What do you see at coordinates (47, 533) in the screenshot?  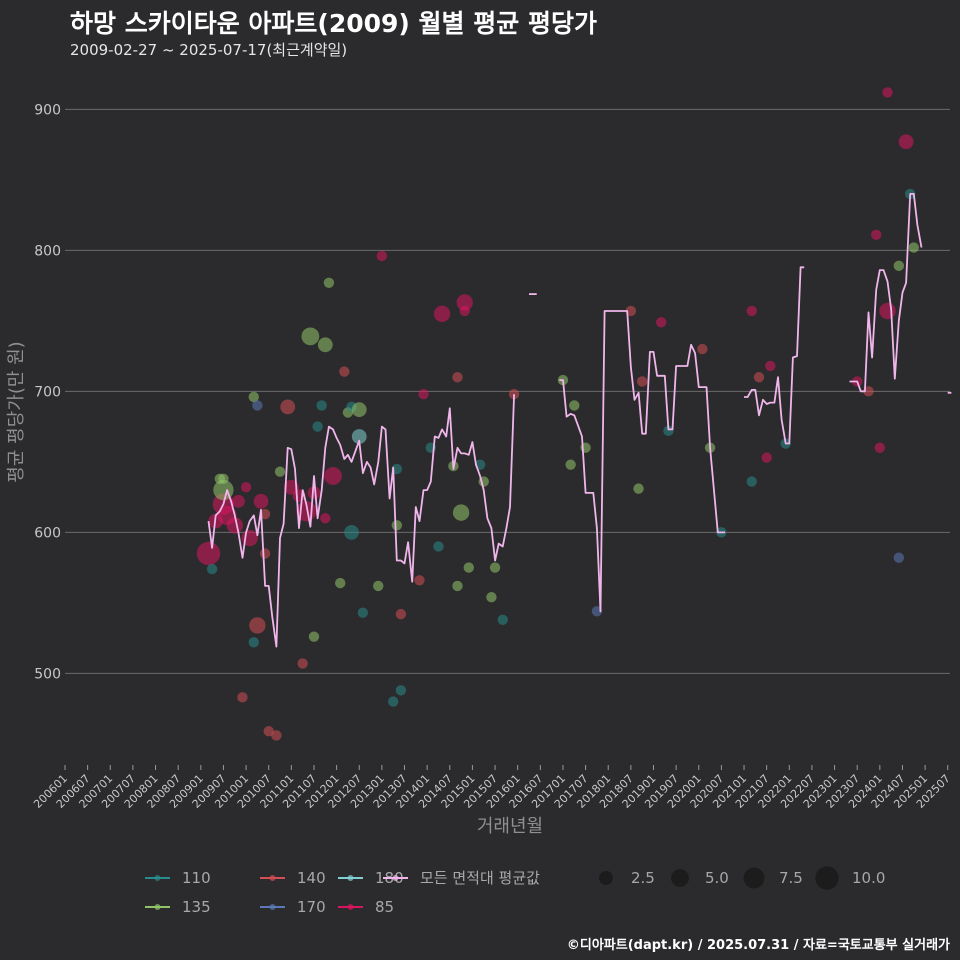 I see `y-tick-label-600: 600` at bounding box center [47, 533].